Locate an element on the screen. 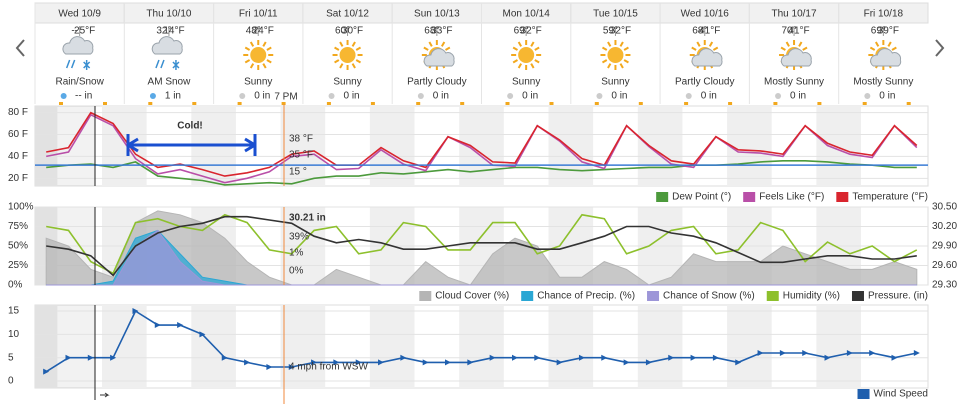 Image resolution: width=960 pixels, height=404 pixels. day-date: Thu 10/10 is located at coordinates (168, 14).